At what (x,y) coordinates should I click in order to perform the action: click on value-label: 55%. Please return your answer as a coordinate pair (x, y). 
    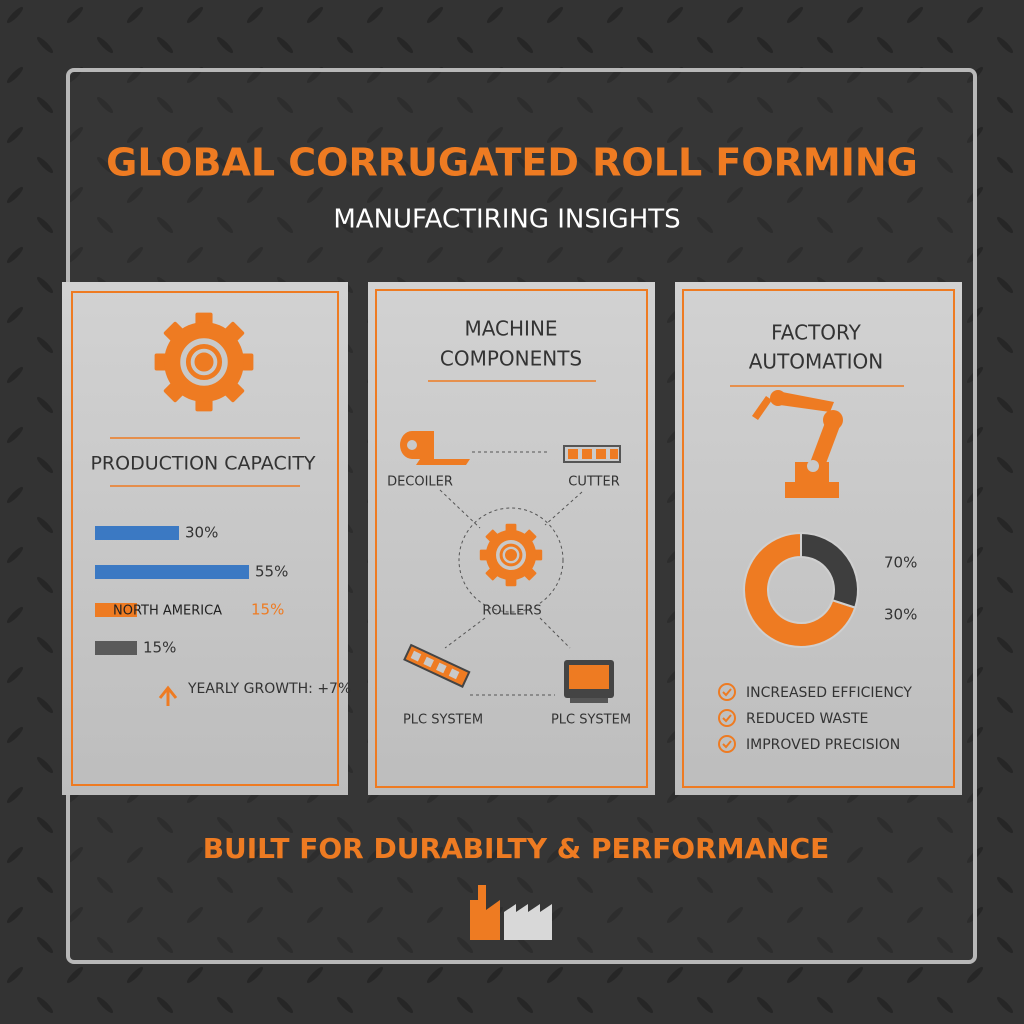
    Looking at the image, I should click on (271, 572).